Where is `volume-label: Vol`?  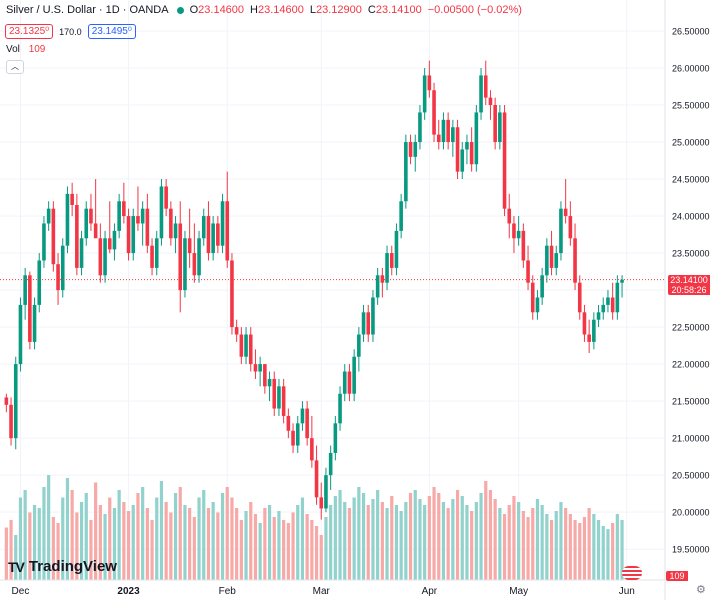 volume-label: Vol is located at coordinates (13, 49).